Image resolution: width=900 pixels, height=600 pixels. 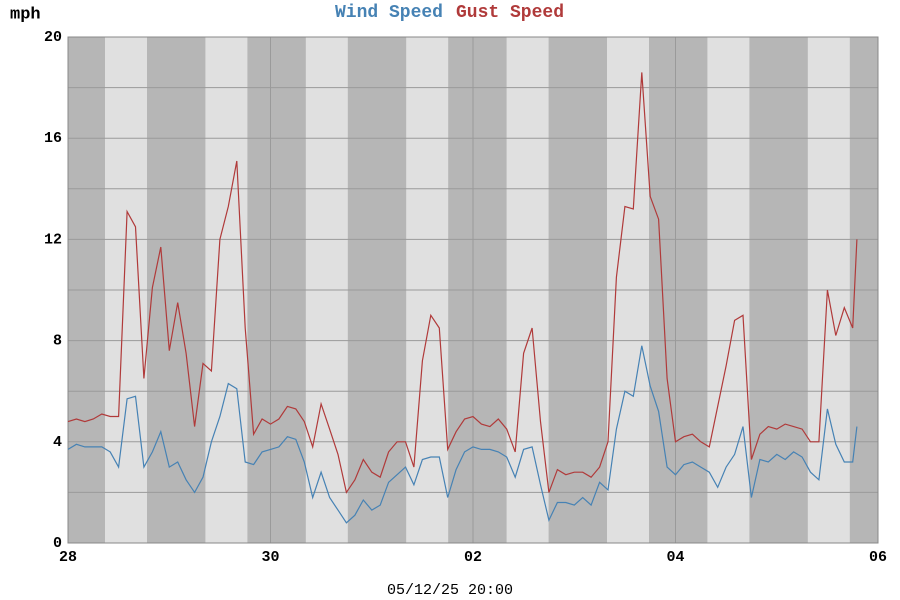 I want to click on x-tick-label: 30, so click(x=270, y=557).